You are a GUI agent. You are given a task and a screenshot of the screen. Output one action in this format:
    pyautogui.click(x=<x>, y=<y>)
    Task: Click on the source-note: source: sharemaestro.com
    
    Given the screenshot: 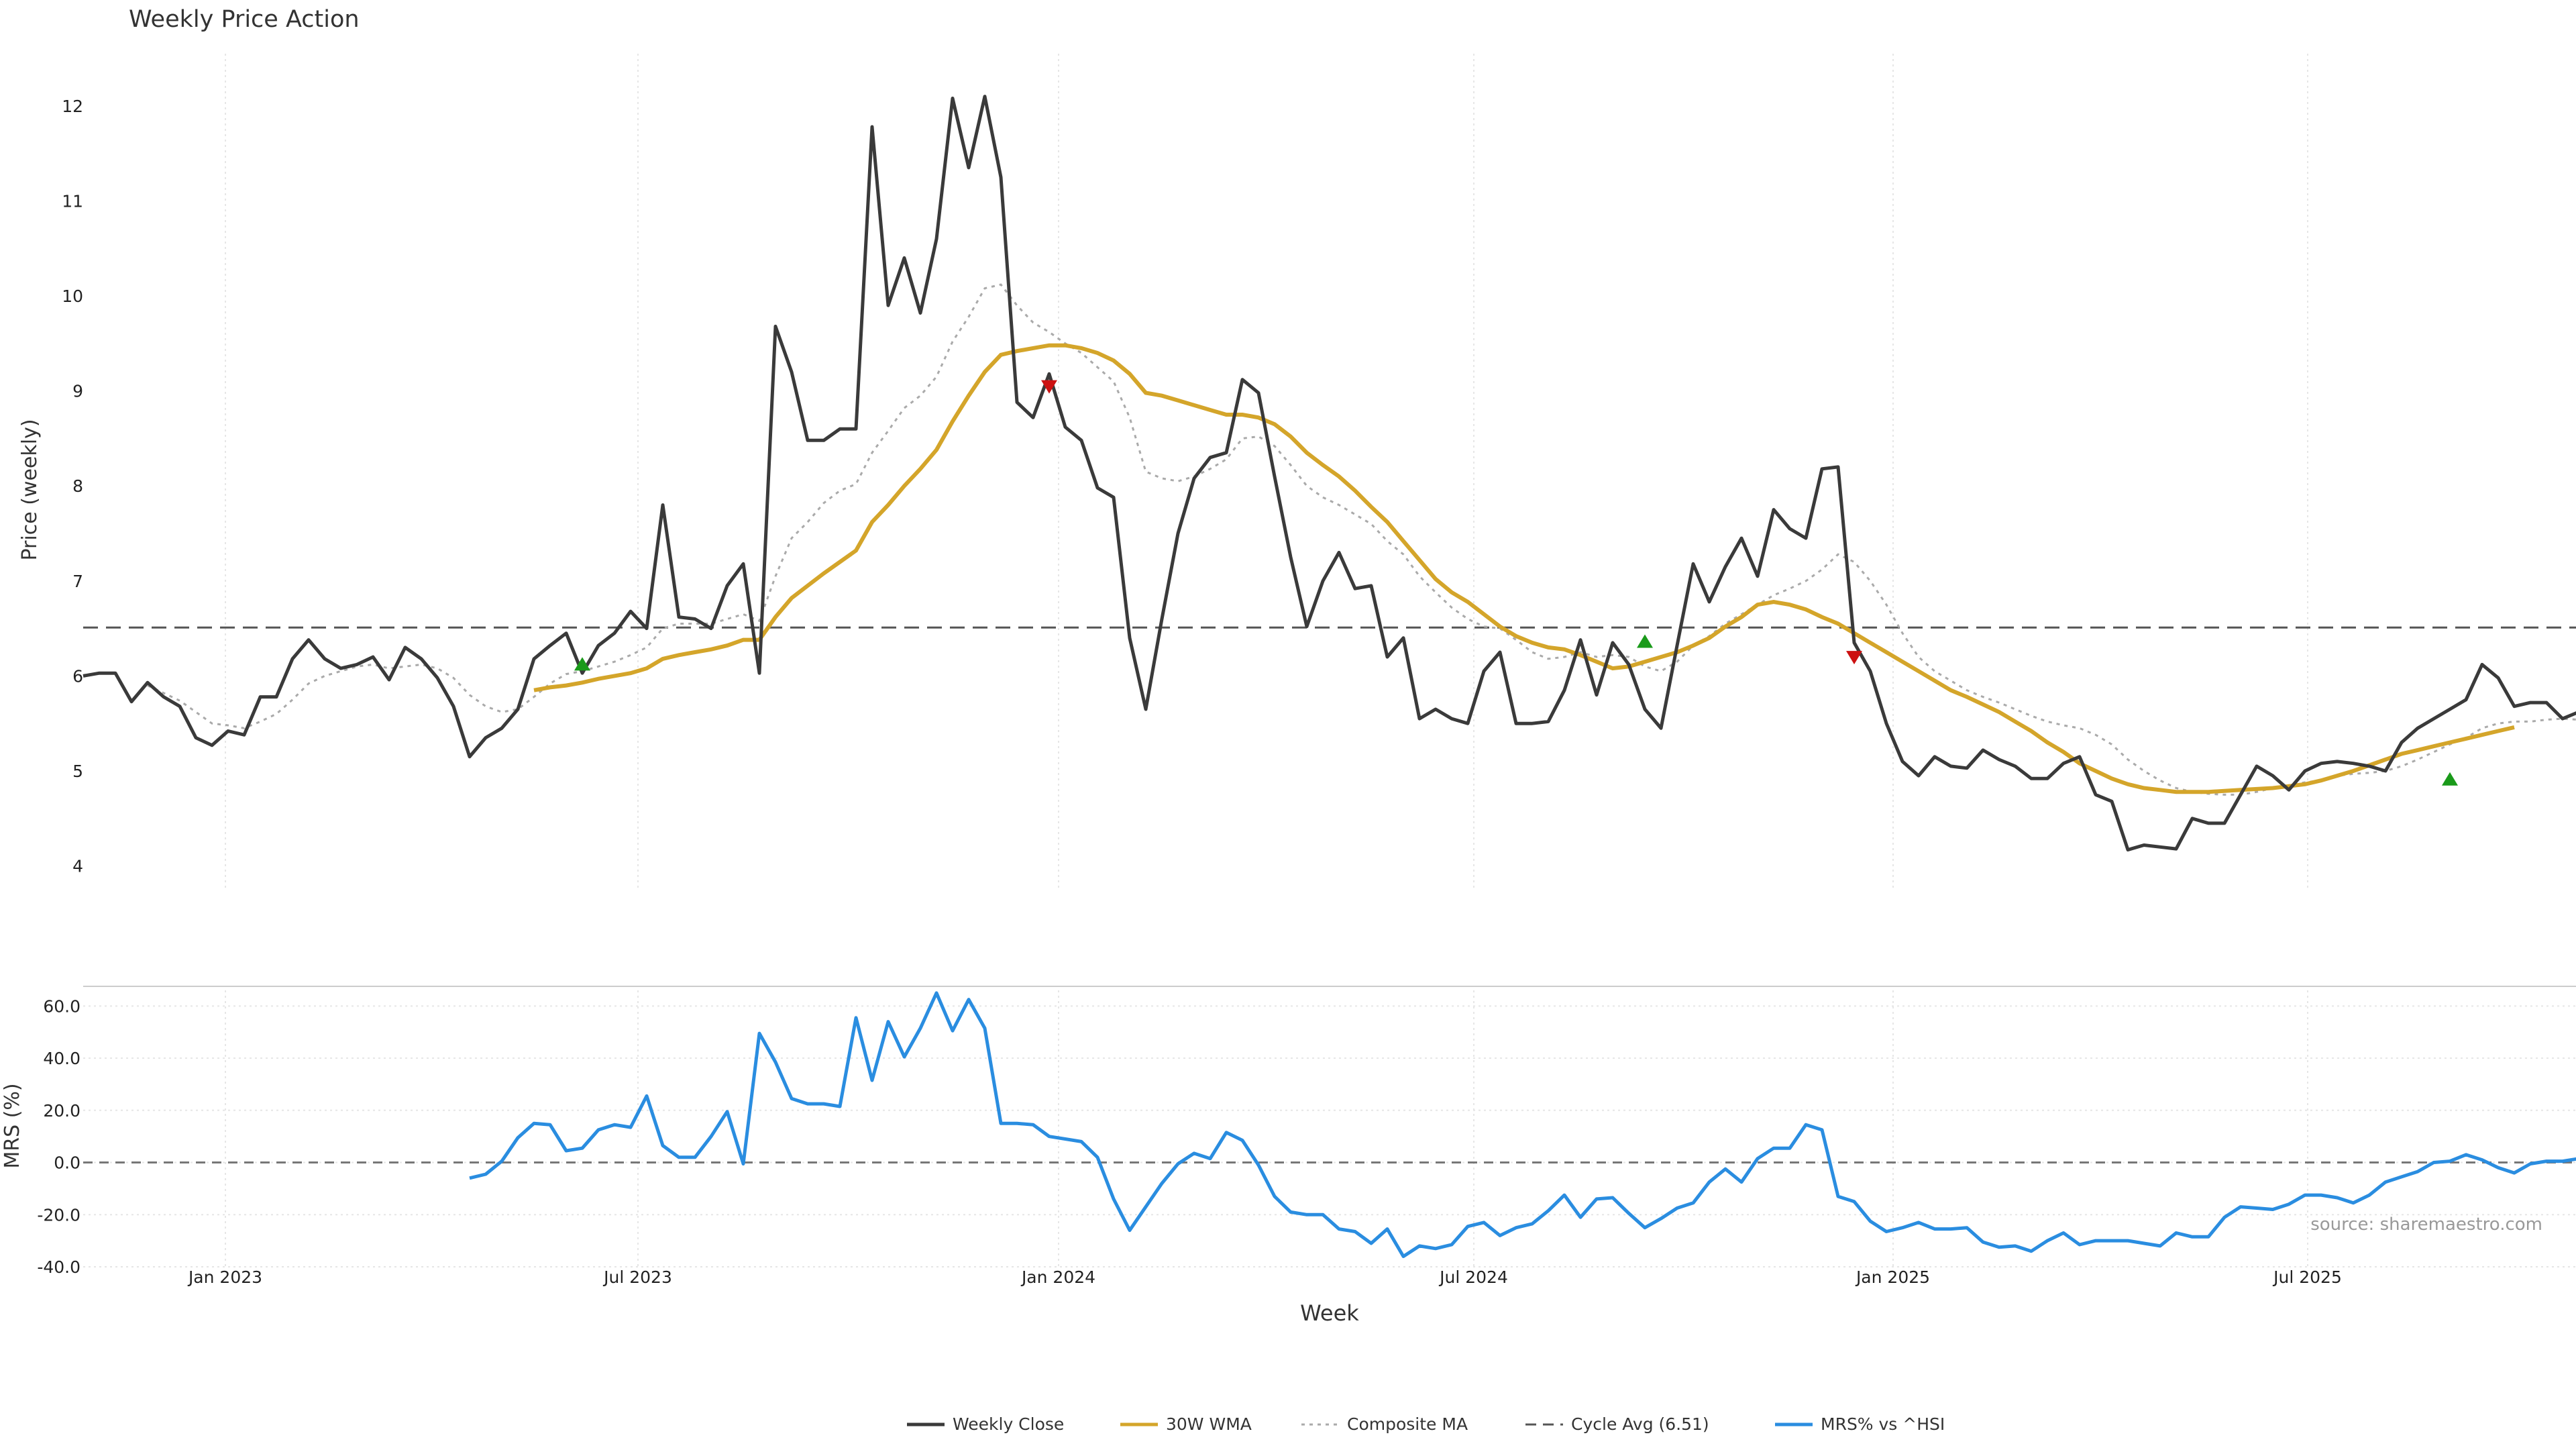 What is the action you would take?
    pyautogui.click(x=2426, y=1225)
    